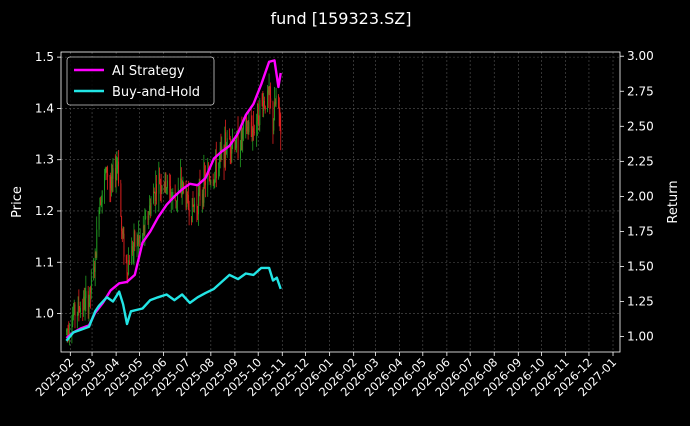  What do you see at coordinates (640, 231) in the screenshot?
I see `y2-tick-label: 1.75` at bounding box center [640, 231].